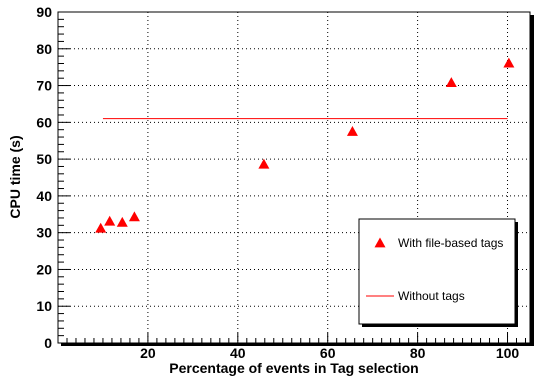 The width and height of the screenshot is (534, 383). I want to click on y-tick-label: 80, so click(44, 49).